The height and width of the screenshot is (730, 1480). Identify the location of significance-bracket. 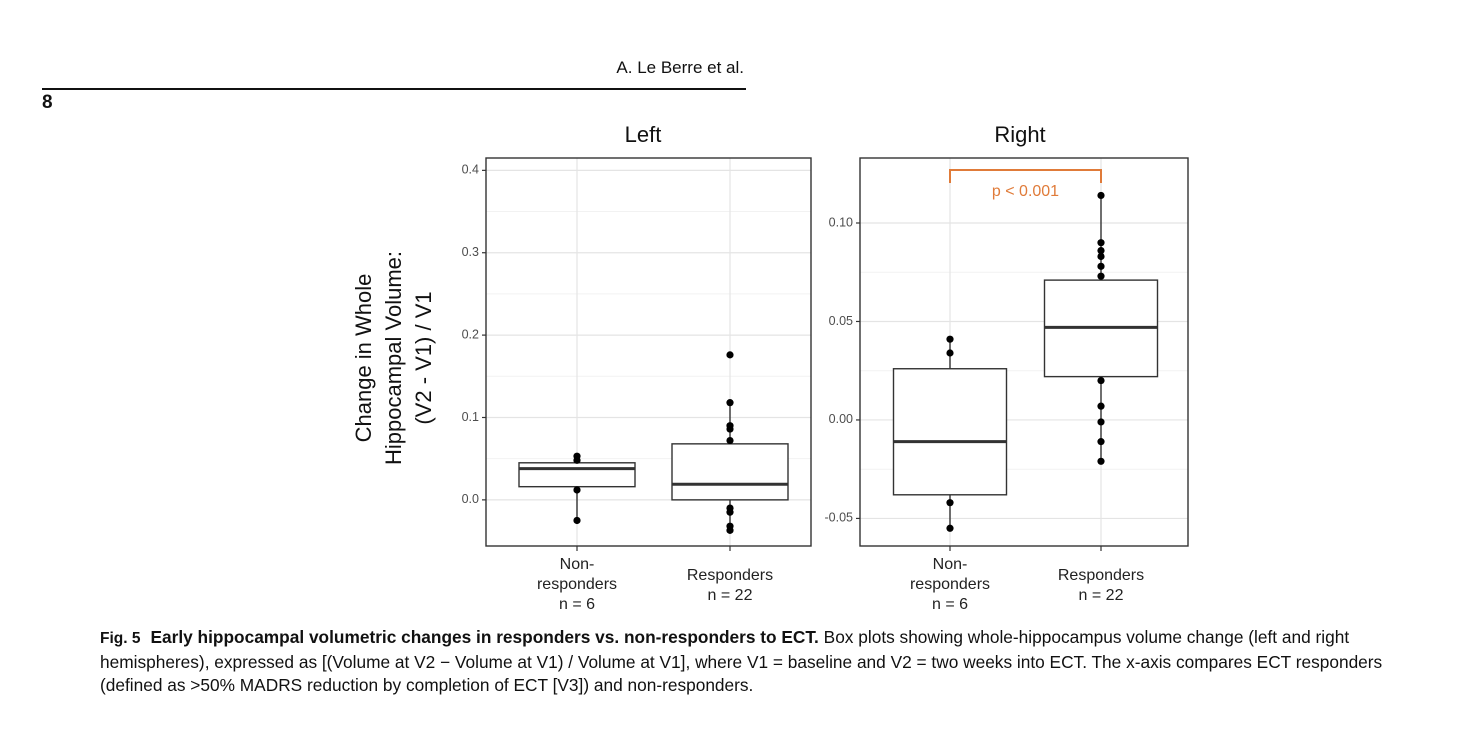
(1025, 176).